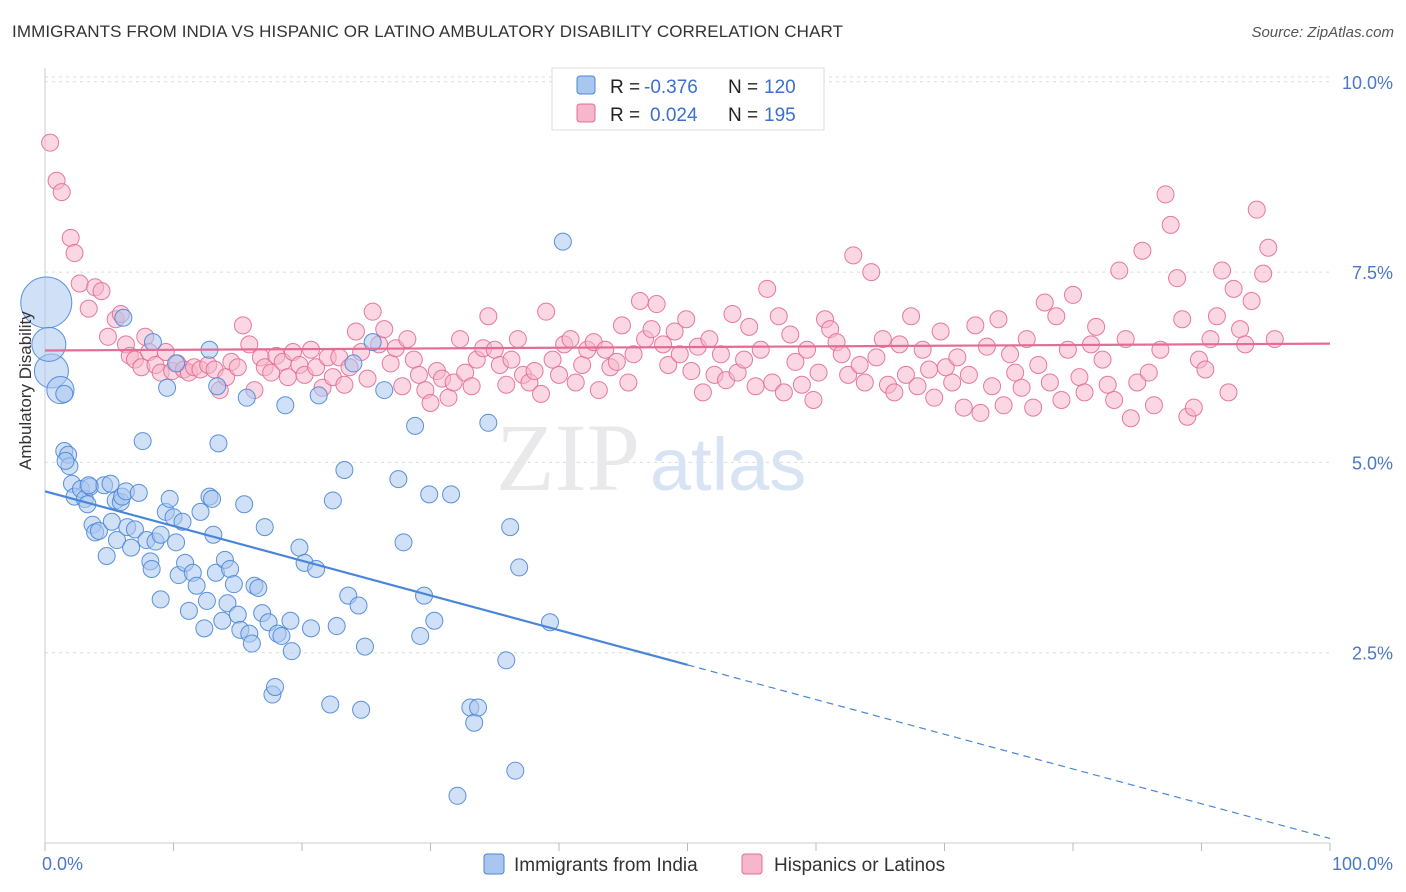 The height and width of the screenshot is (892, 1406). I want to click on stats-legend: R = -0.376 N = 120 R = 0.024 N = 195, so click(688, 99).